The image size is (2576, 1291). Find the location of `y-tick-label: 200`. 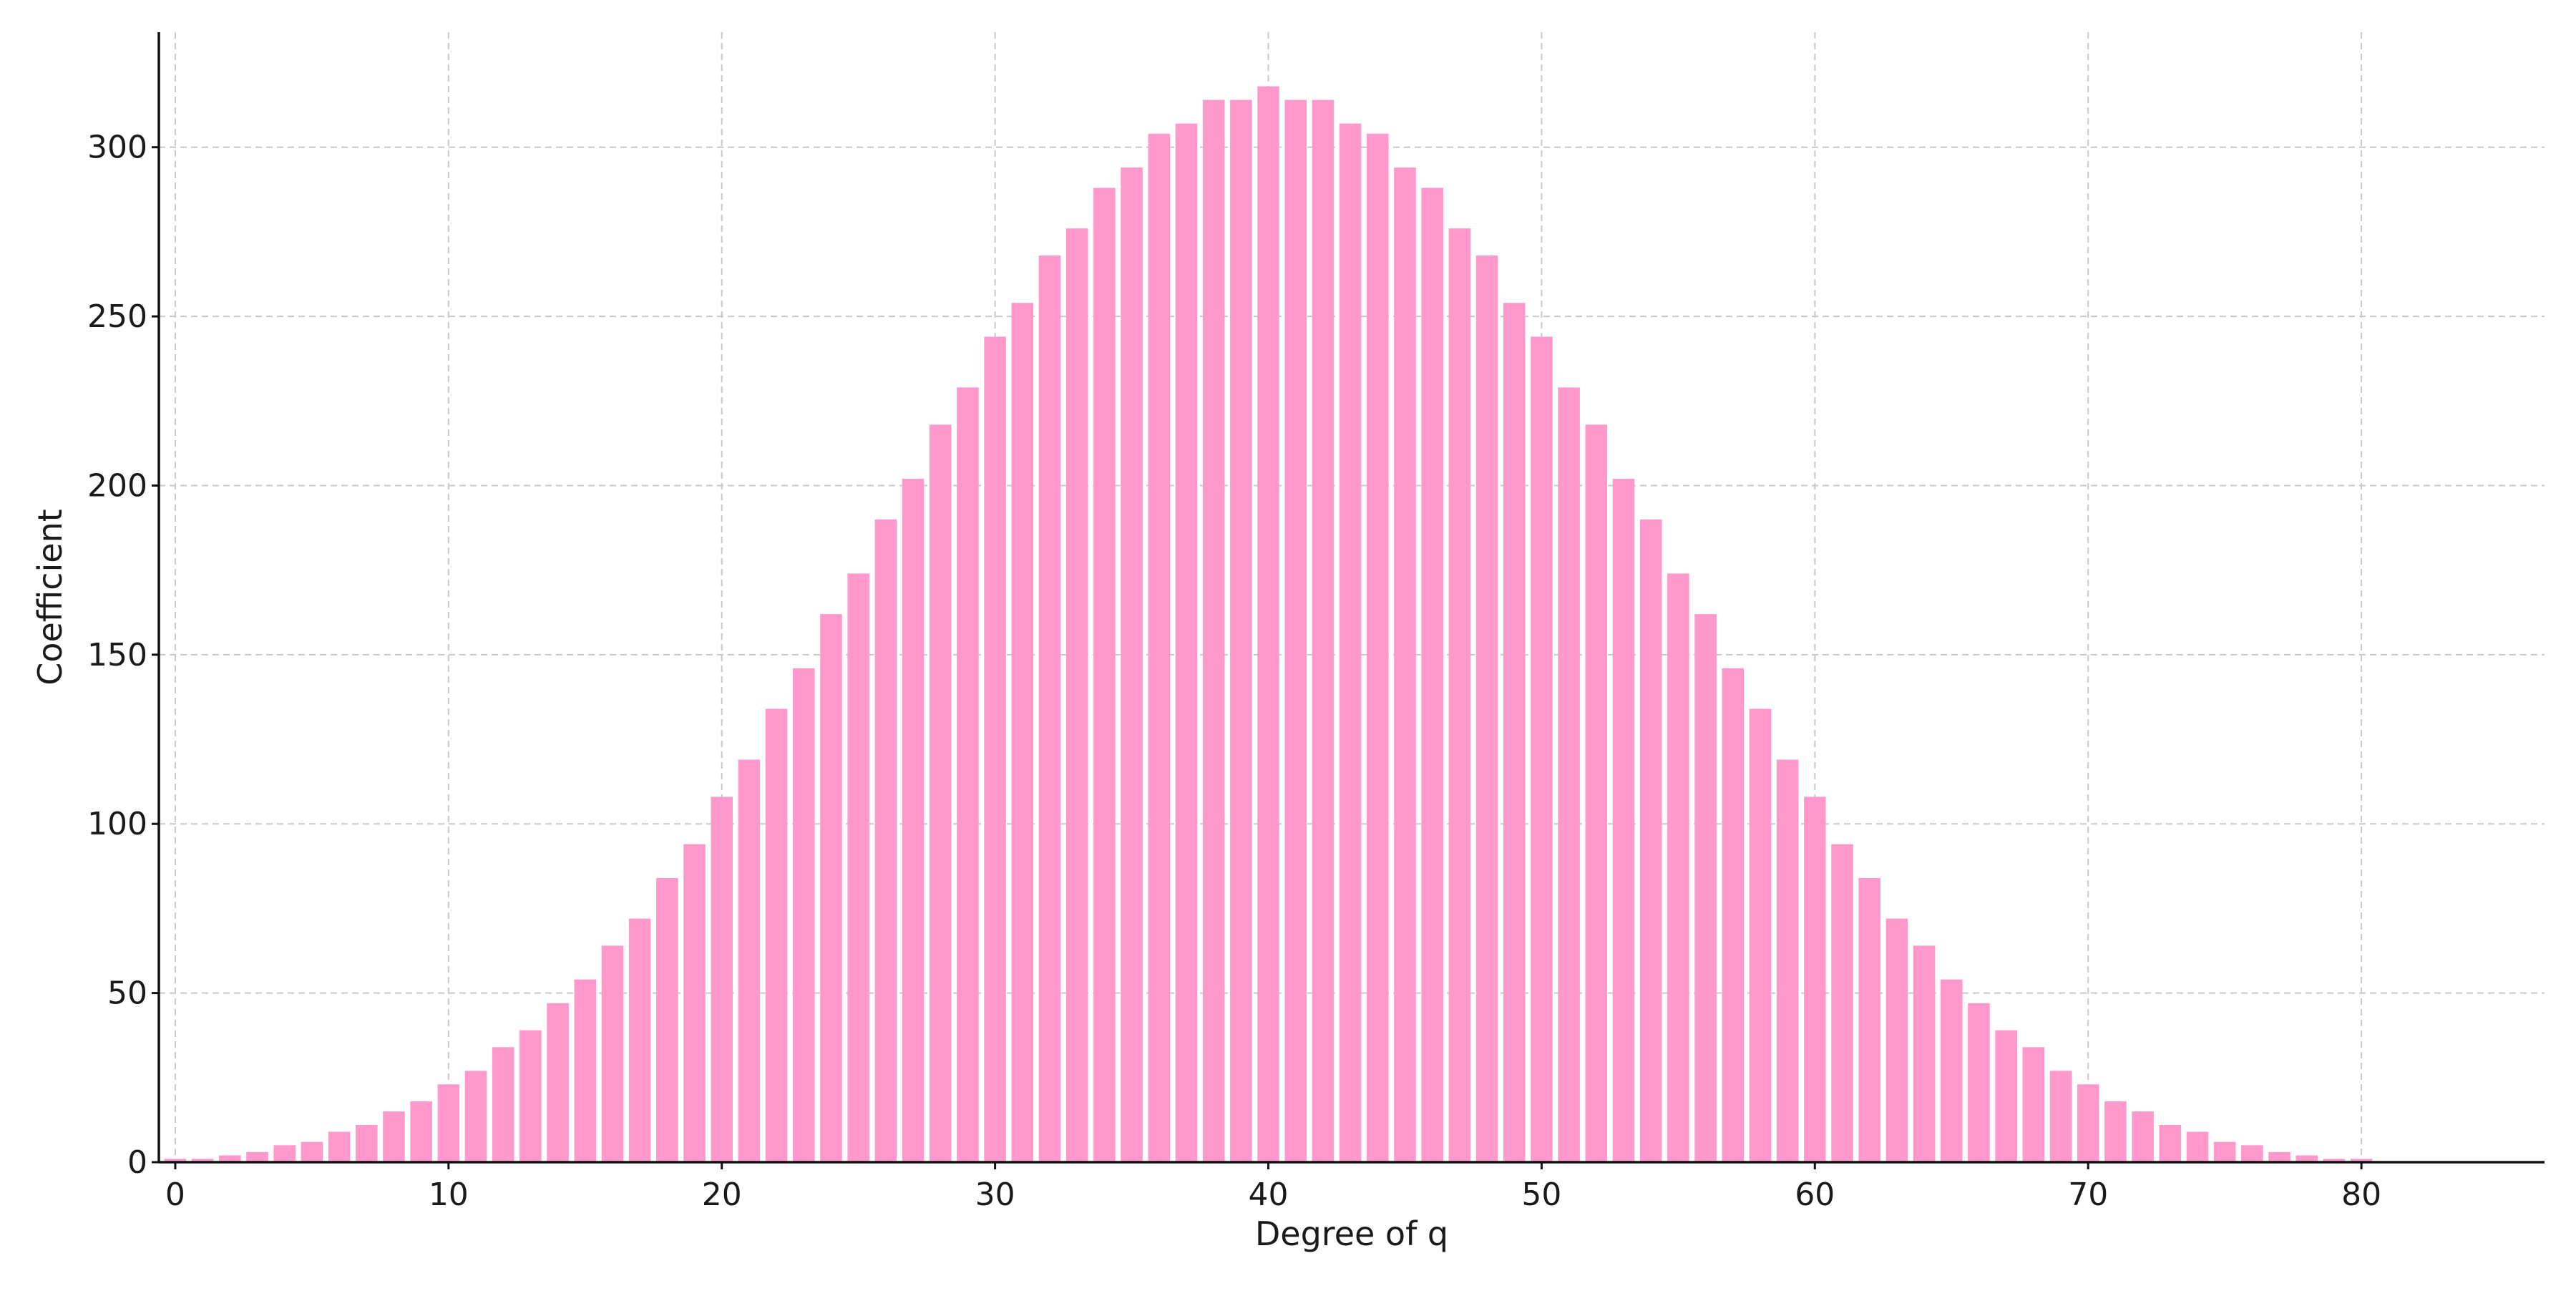

y-tick-label: 200 is located at coordinates (117, 485).